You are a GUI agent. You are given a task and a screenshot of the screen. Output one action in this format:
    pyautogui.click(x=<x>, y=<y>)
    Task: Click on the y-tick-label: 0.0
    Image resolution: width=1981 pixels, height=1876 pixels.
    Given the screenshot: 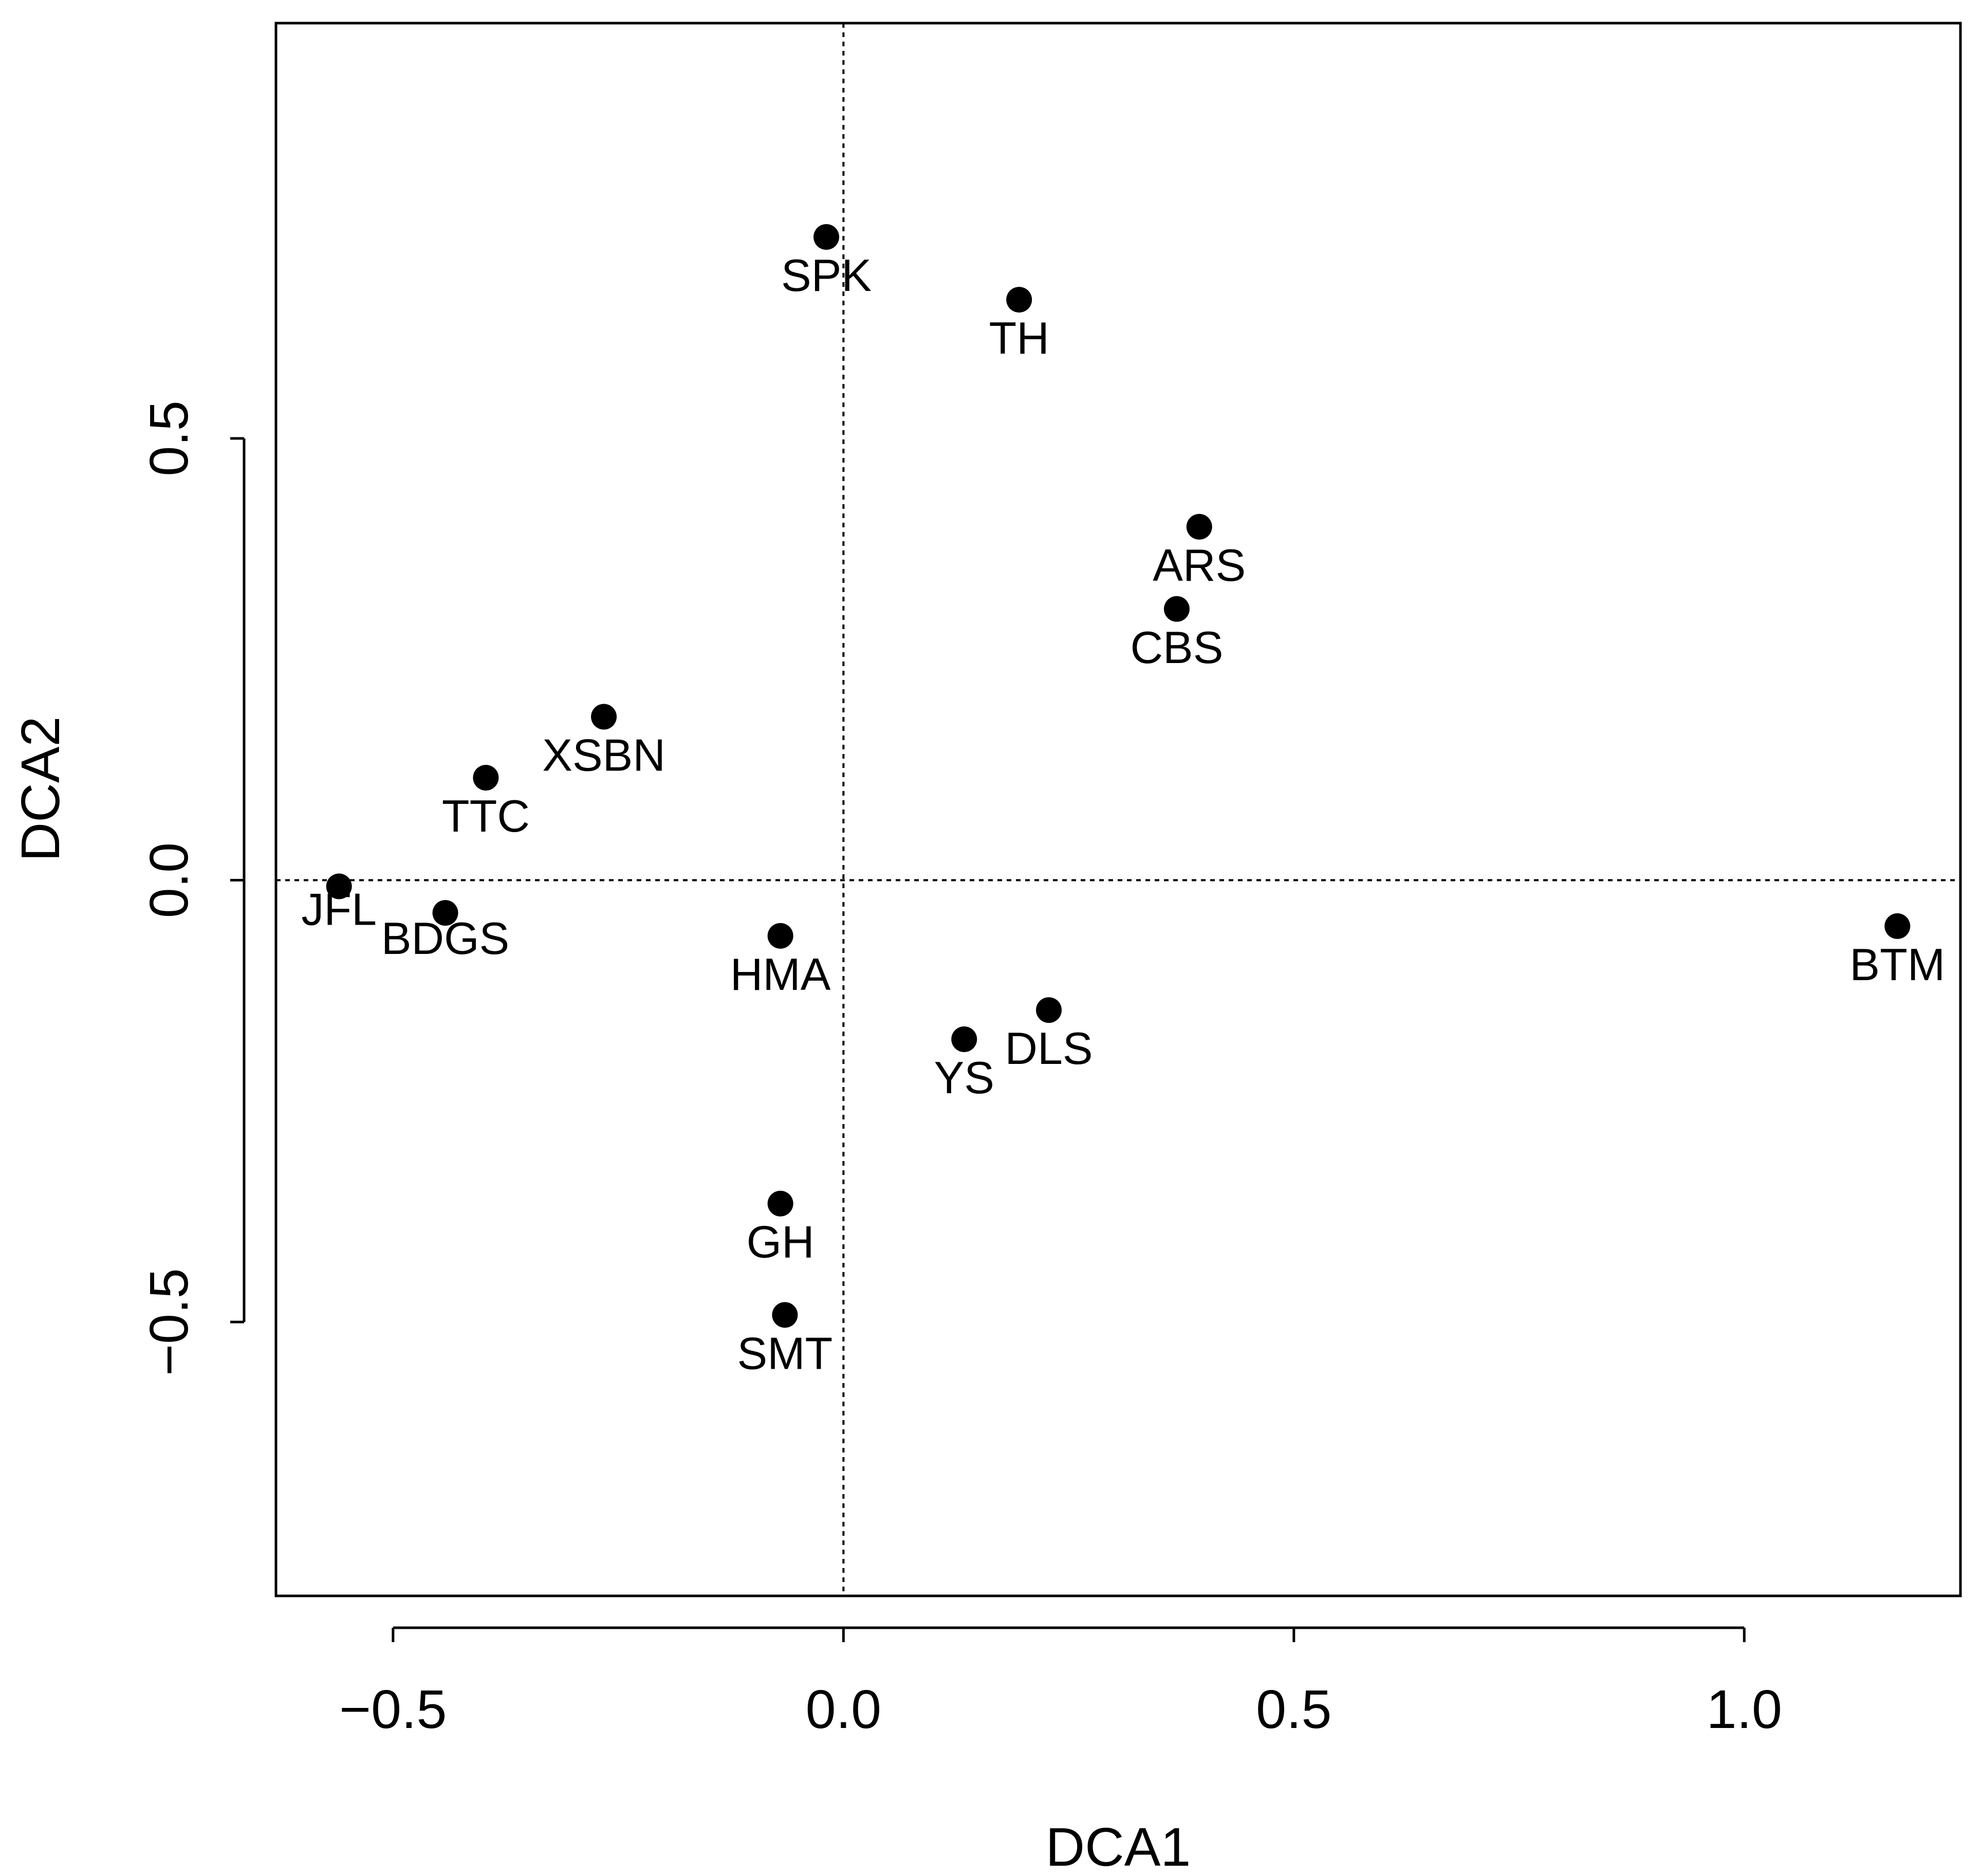 What is the action you would take?
    pyautogui.click(x=169, y=880)
    